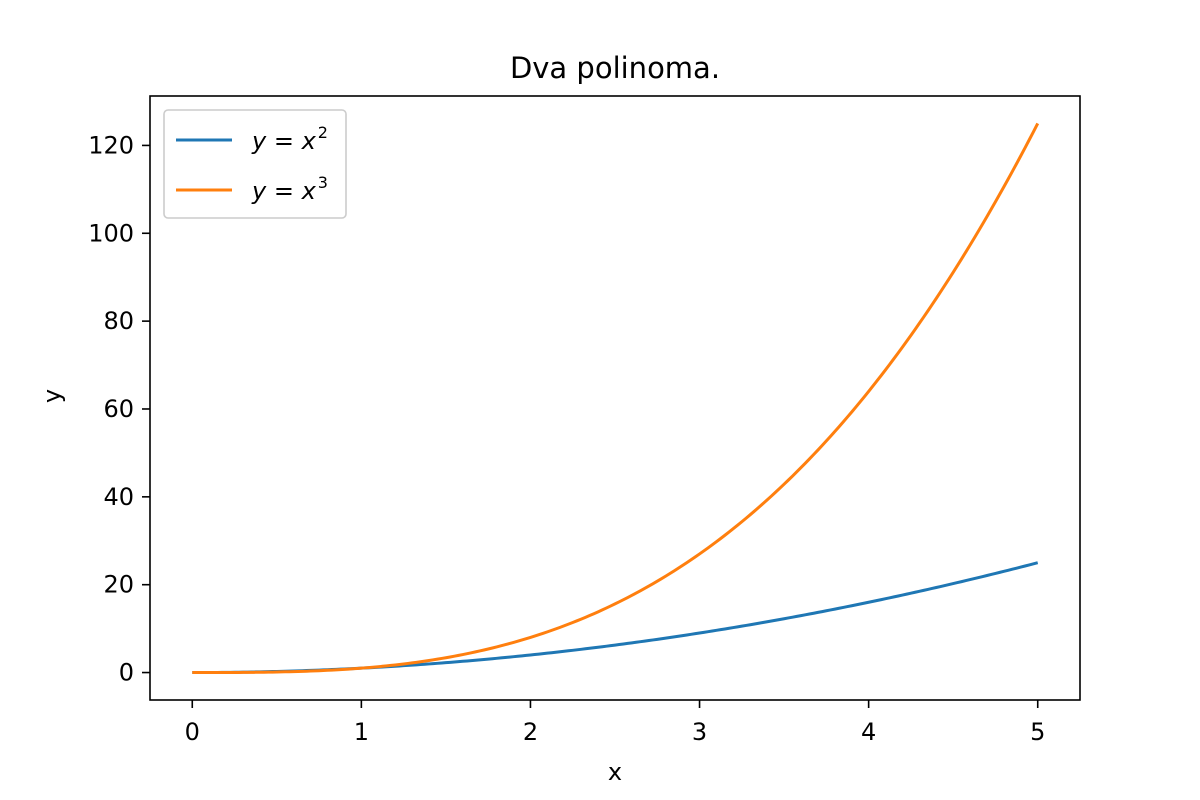 The image size is (1200, 800). Describe the element at coordinates (868, 732) in the screenshot. I see `x-tick-label: 4` at that location.